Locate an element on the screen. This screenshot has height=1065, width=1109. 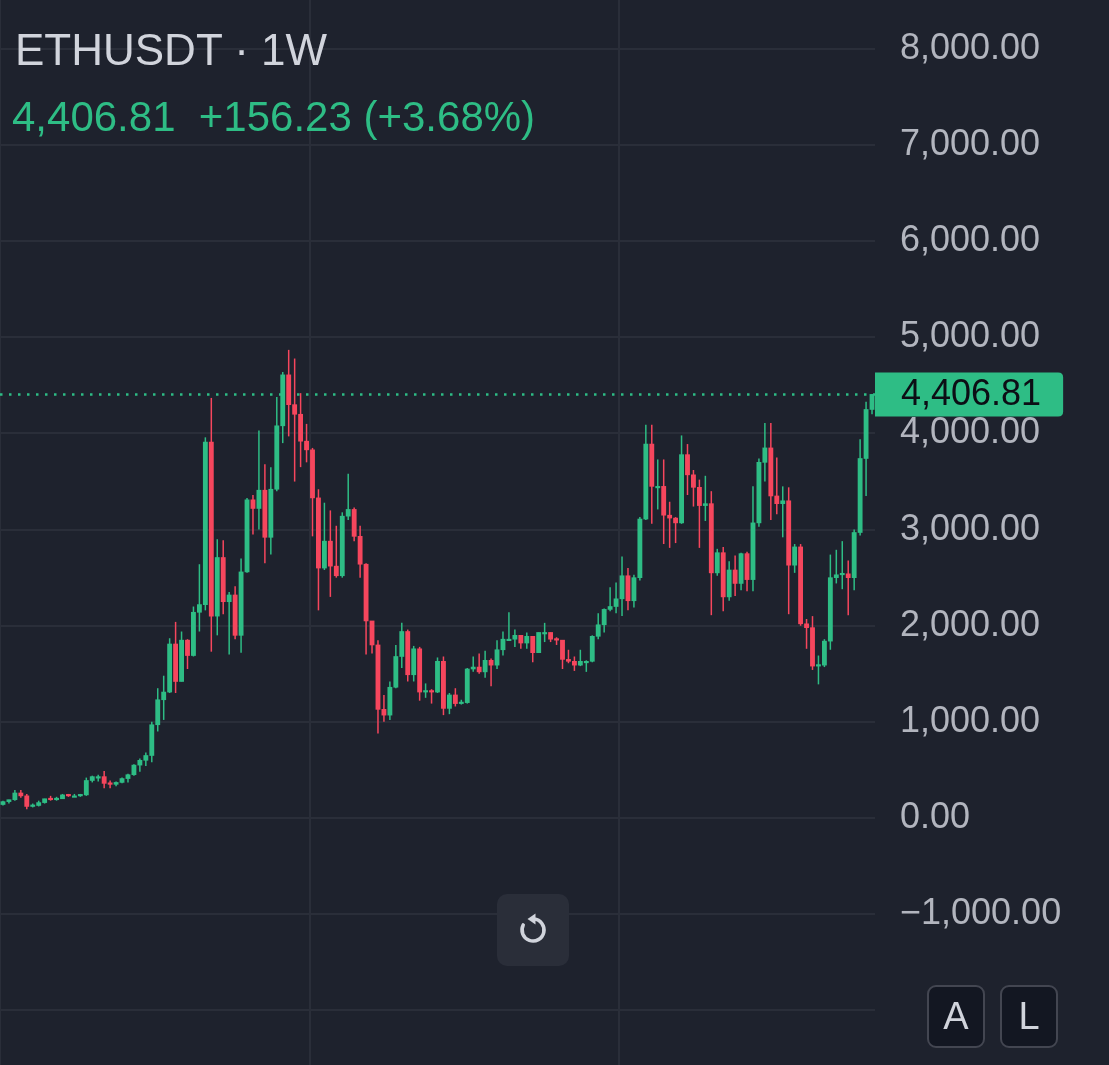
letter-button: A is located at coordinates (956, 1016).